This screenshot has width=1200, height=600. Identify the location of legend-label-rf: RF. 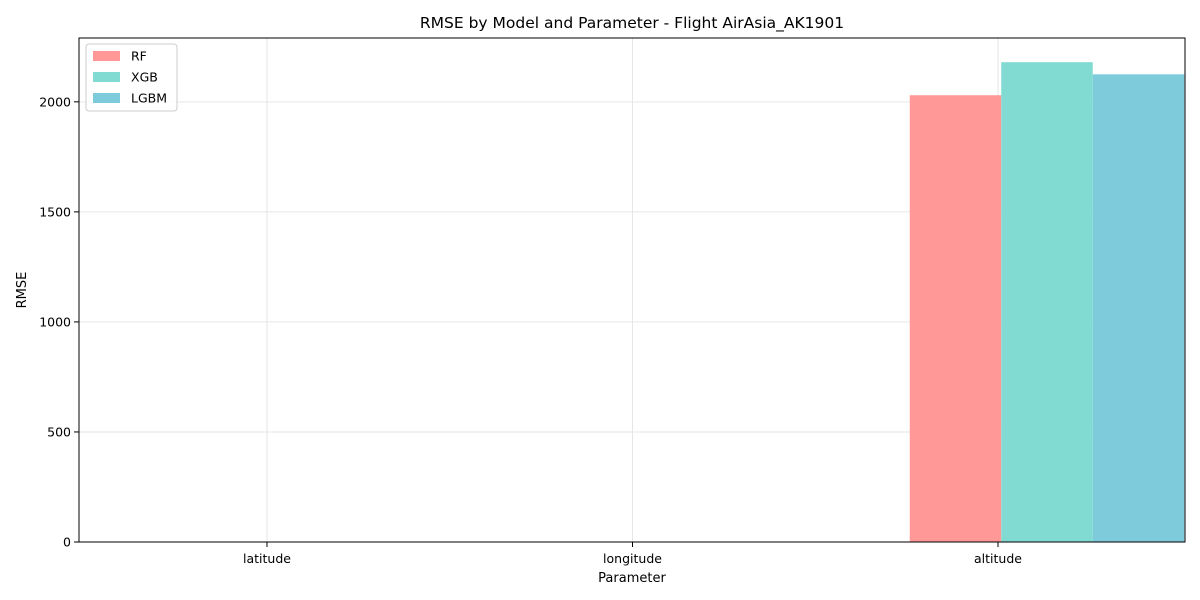
(139, 56).